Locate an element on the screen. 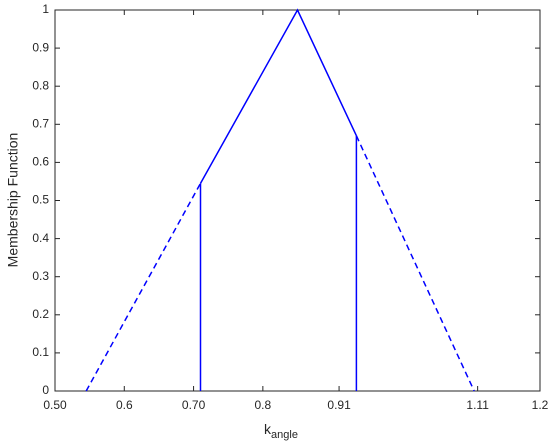 This screenshot has height=446, width=550. y-tick-label: 0 is located at coordinates (45, 390).